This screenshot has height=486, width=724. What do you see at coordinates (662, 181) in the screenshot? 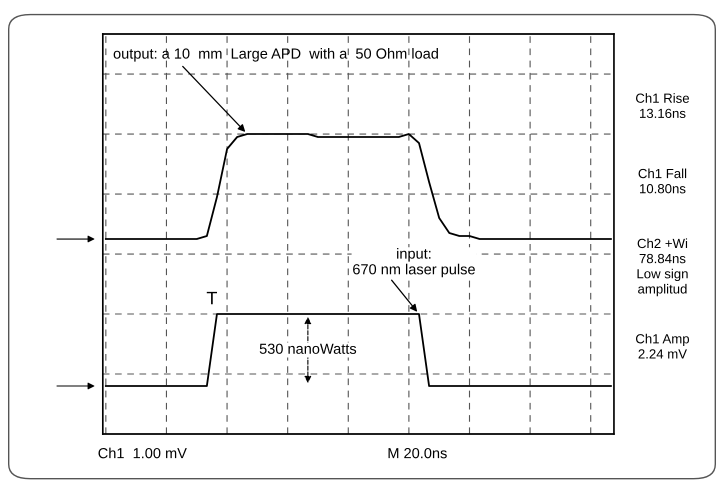
I see `text: Ch1 Fall 10.80ns` at bounding box center [662, 181].